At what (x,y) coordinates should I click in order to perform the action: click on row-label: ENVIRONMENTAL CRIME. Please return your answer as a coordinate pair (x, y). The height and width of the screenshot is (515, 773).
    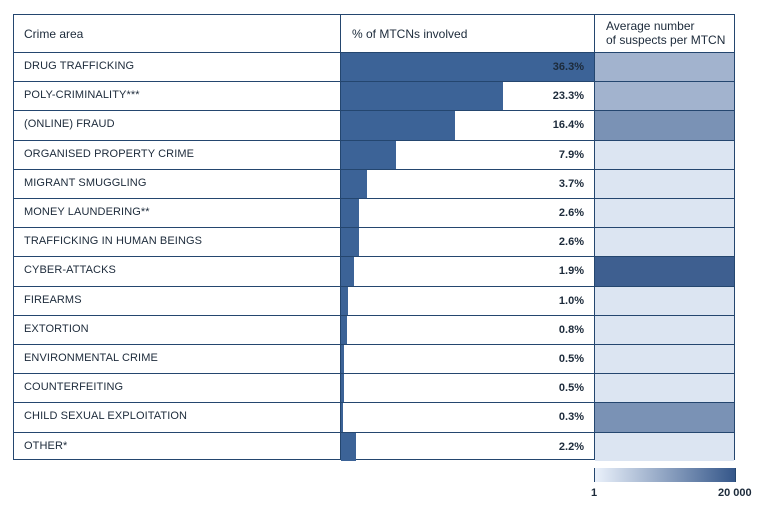
    Looking at the image, I should click on (91, 358).